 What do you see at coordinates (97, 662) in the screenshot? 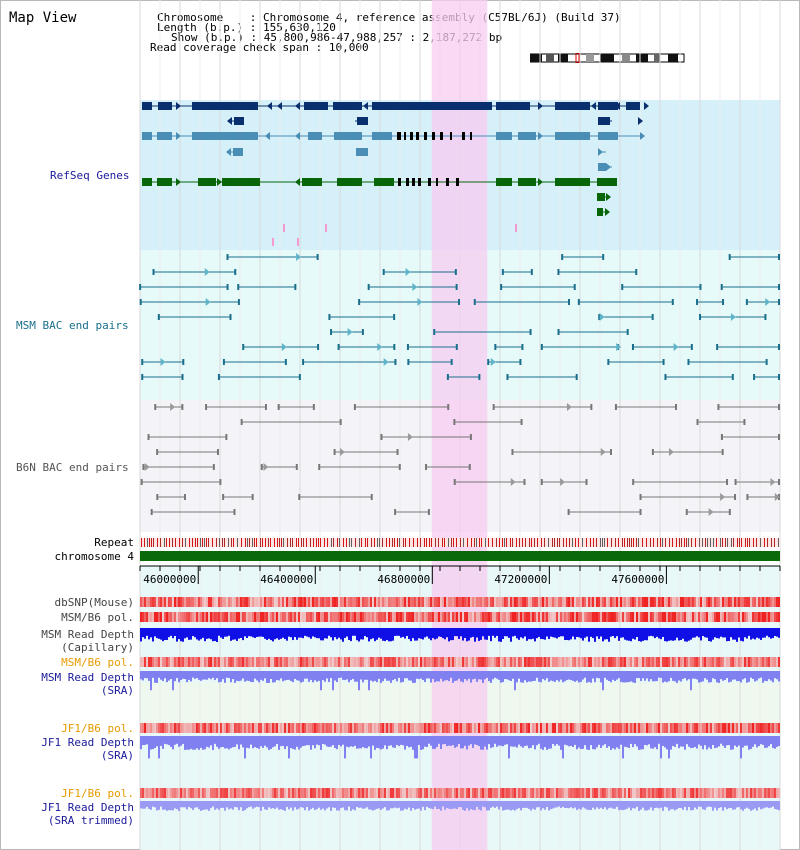
I see `msm-b6-pol-sra-label: MSM/B6 pol.` at bounding box center [97, 662].